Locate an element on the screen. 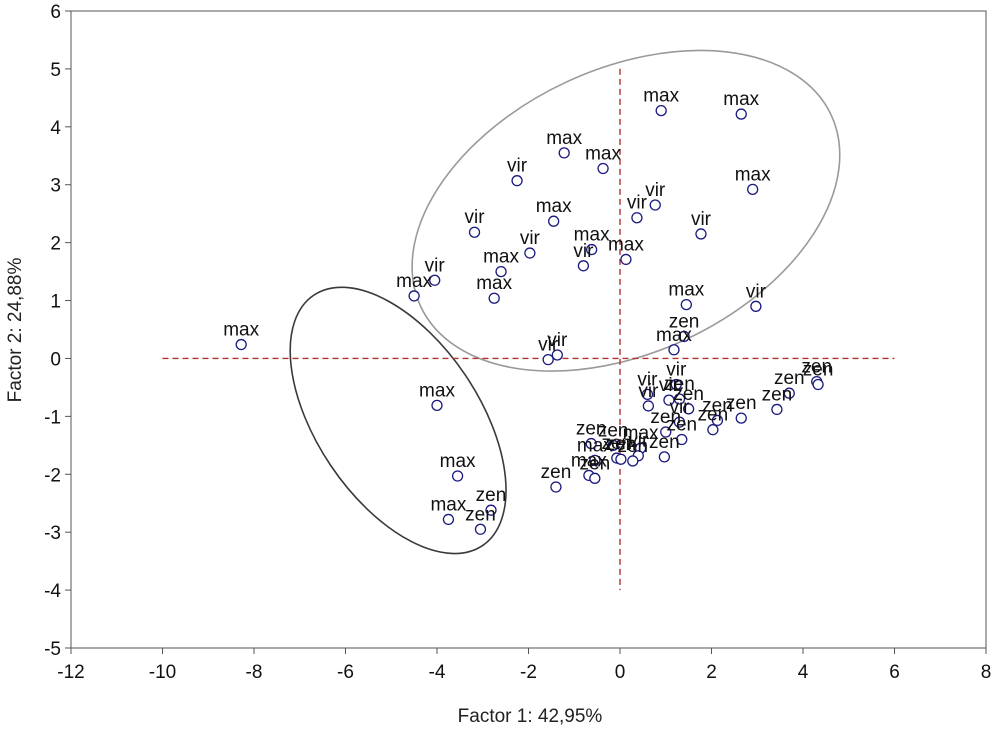  y-tick-label: 2 is located at coordinates (55, 244).